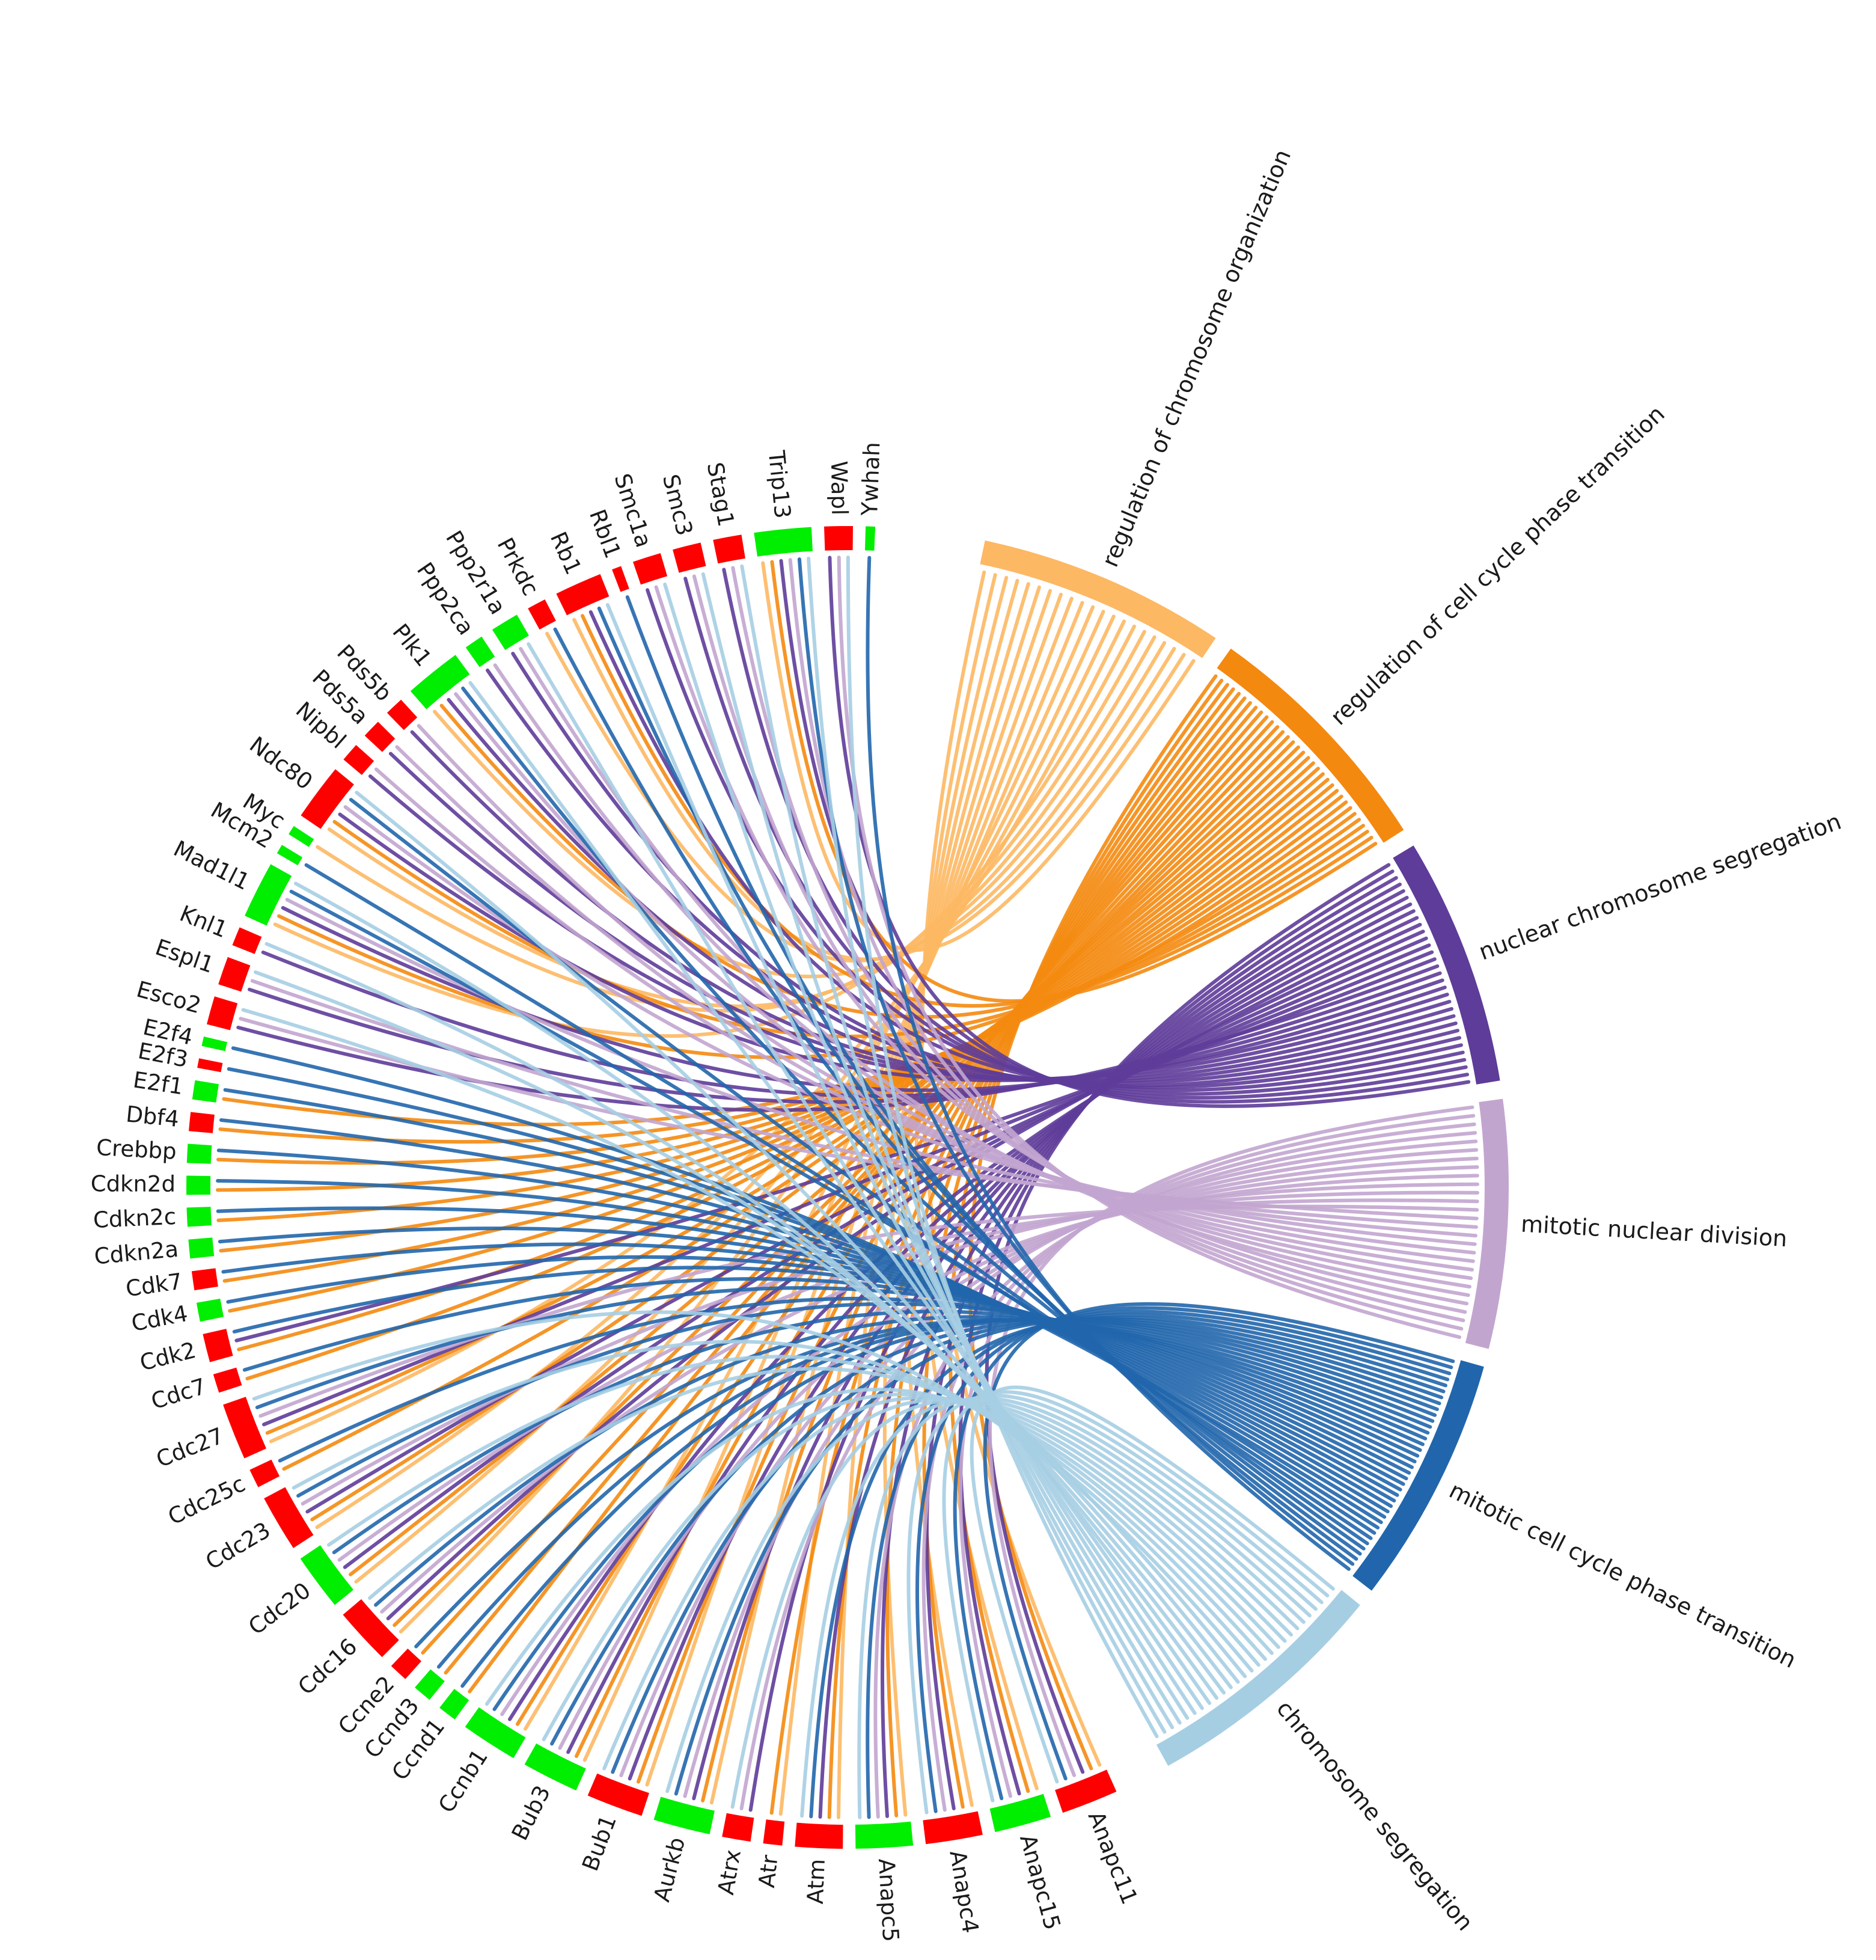 Image resolution: width=1876 pixels, height=1960 pixels. Describe the element at coordinates (206, 1500) in the screenshot. I see `gene-label-cdc25c: Cdc25c` at that location.